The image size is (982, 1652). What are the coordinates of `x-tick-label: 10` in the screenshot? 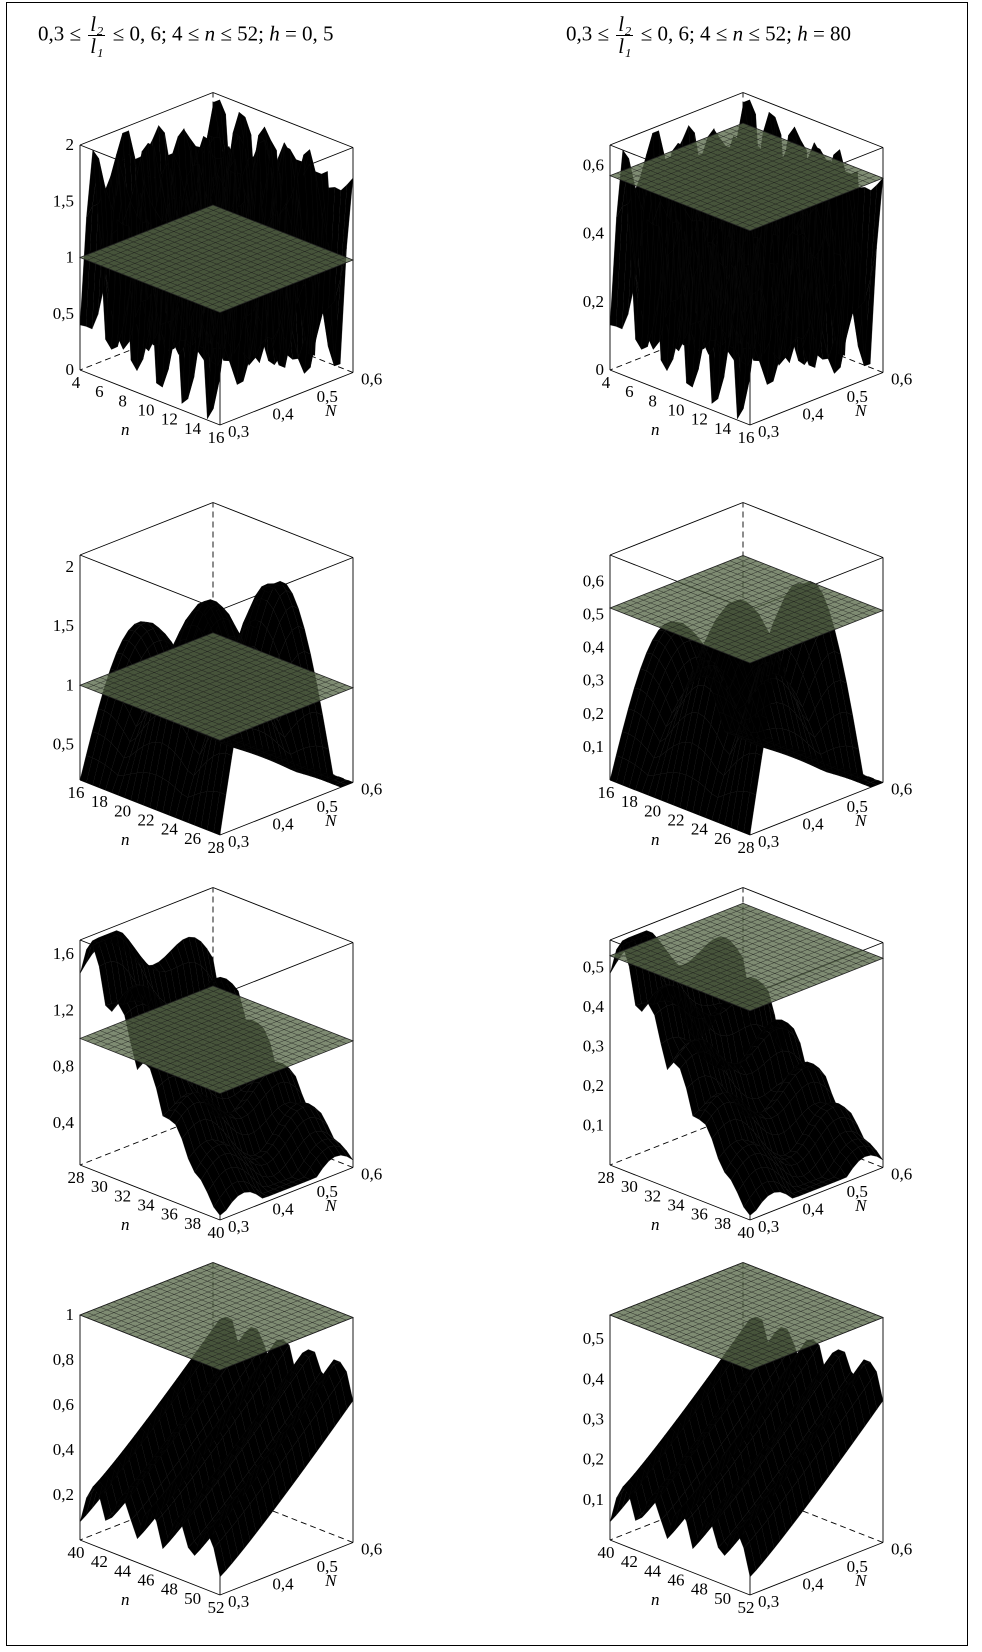 It's located at (676, 410).